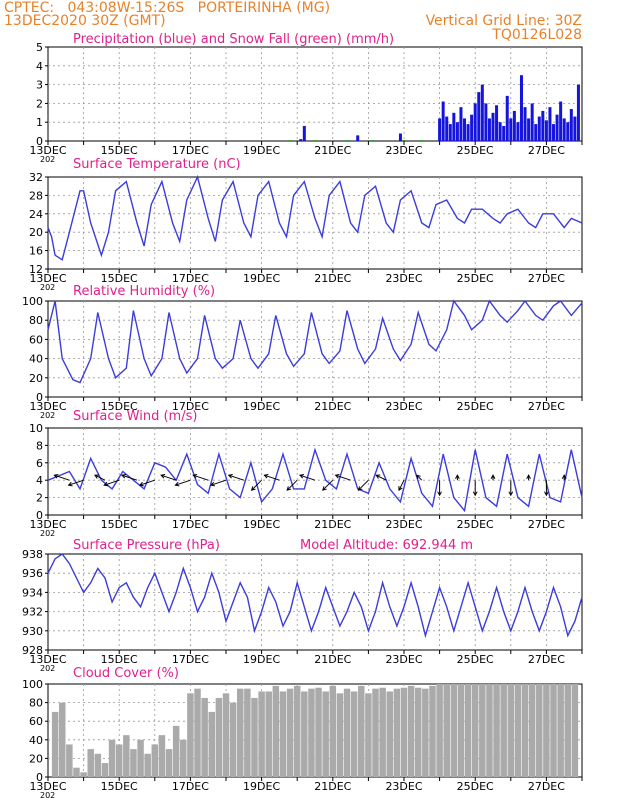 Image resolution: width=618 pixels, height=800 pixels. What do you see at coordinates (39, 85) in the screenshot?
I see `y-tick-label: 3` at bounding box center [39, 85].